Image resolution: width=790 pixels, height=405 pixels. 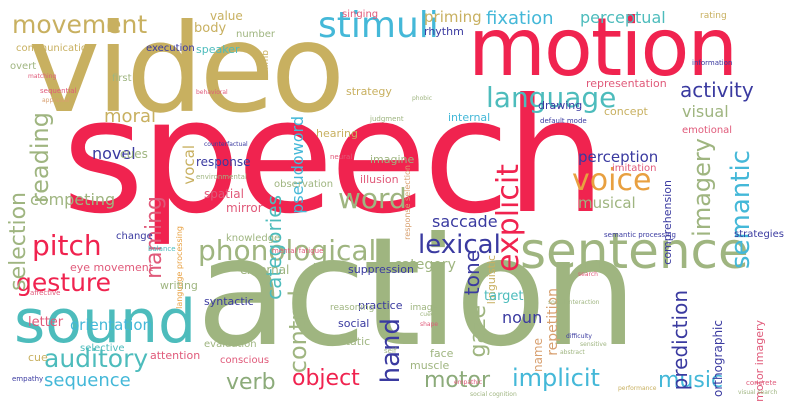 What do you see at coordinates (758, 392) in the screenshot?
I see `word-visual_search: visual search` at bounding box center [758, 392].